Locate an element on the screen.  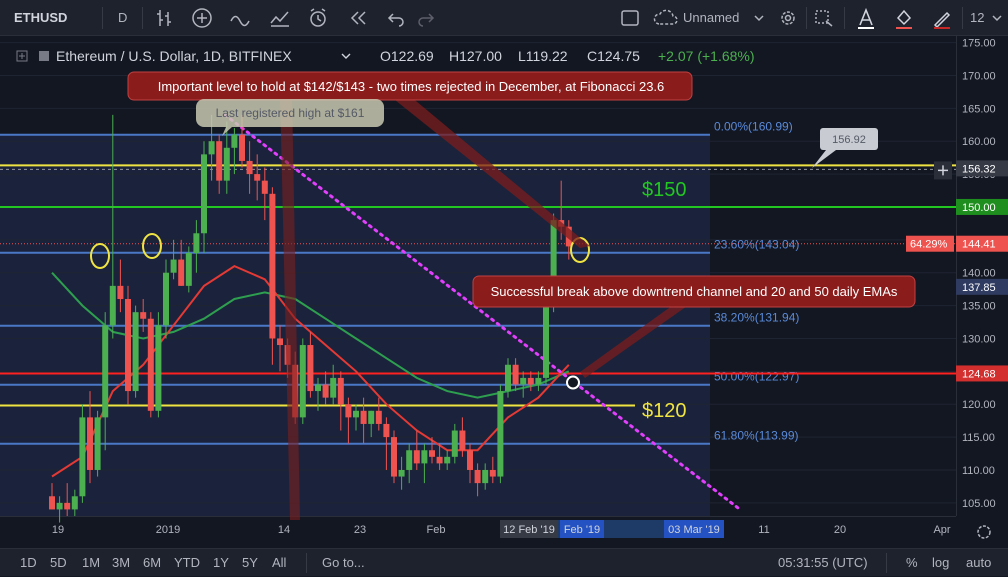
fullscreen-icon is located at coordinates (630, 18).